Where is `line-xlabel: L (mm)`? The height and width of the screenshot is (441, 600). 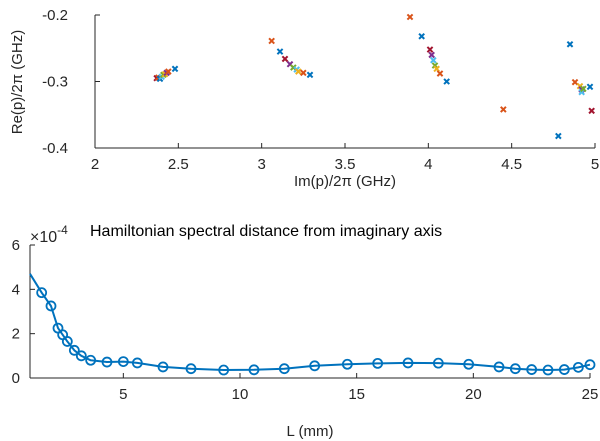
line-xlabel: L (mm) is located at coordinates (310, 431).